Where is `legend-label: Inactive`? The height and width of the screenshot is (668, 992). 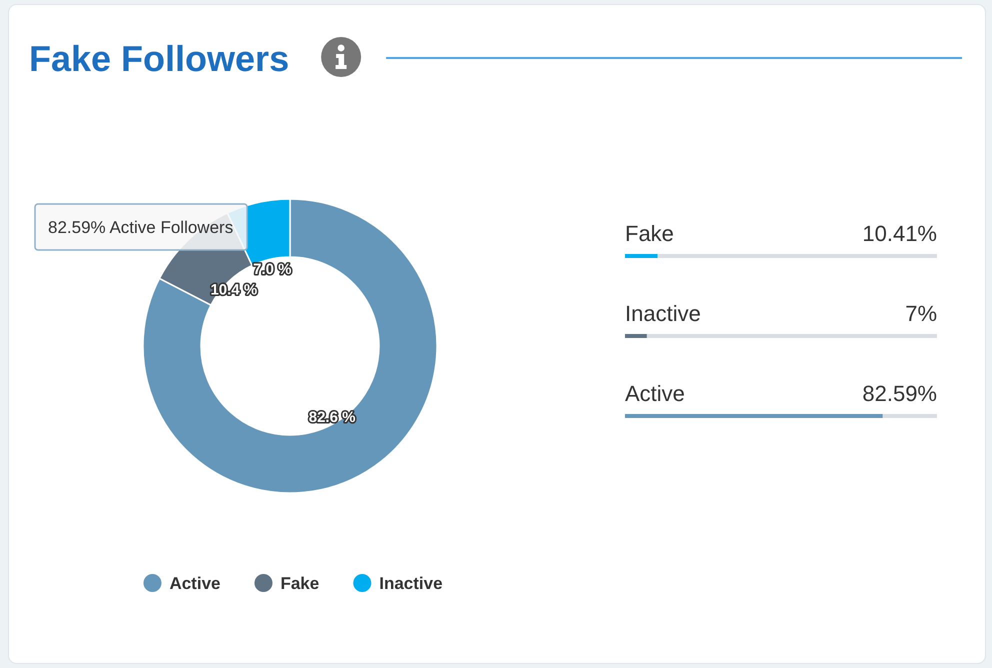
legend-label: Inactive is located at coordinates (411, 583).